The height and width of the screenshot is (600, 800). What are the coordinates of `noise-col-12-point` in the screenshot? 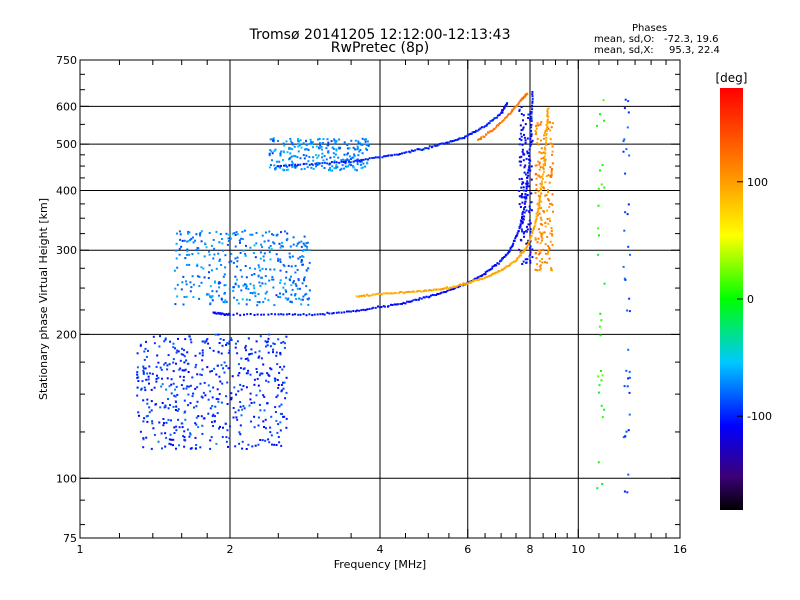 It's located at (628, 101).